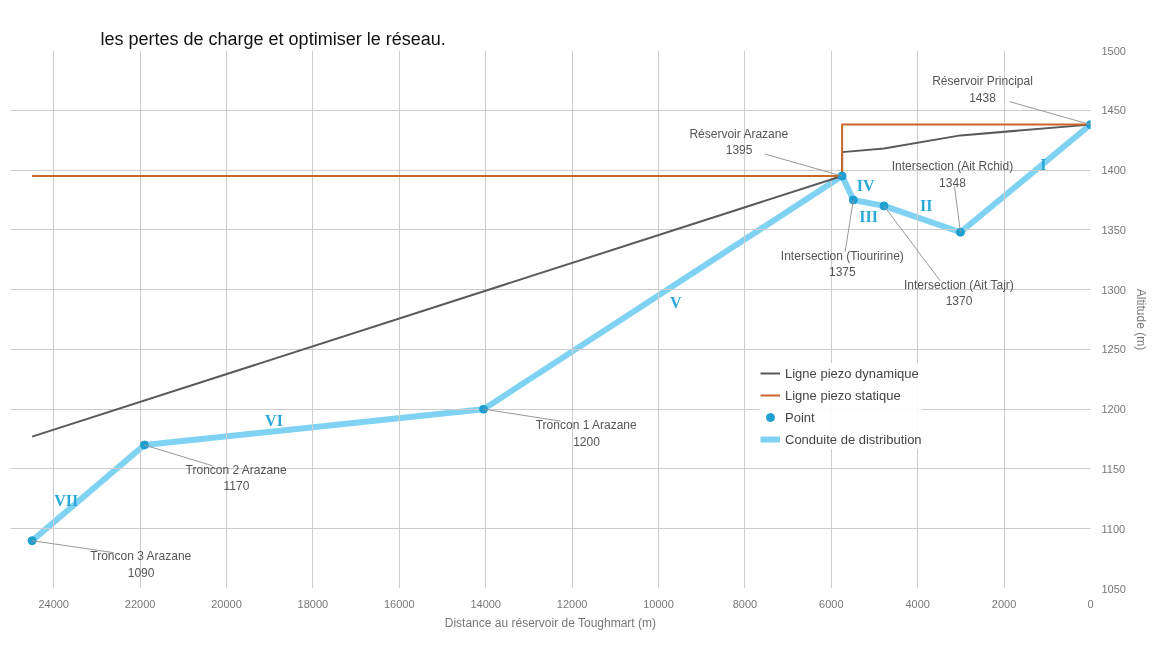  I want to click on x-tick-label: 0, so click(1090, 603).